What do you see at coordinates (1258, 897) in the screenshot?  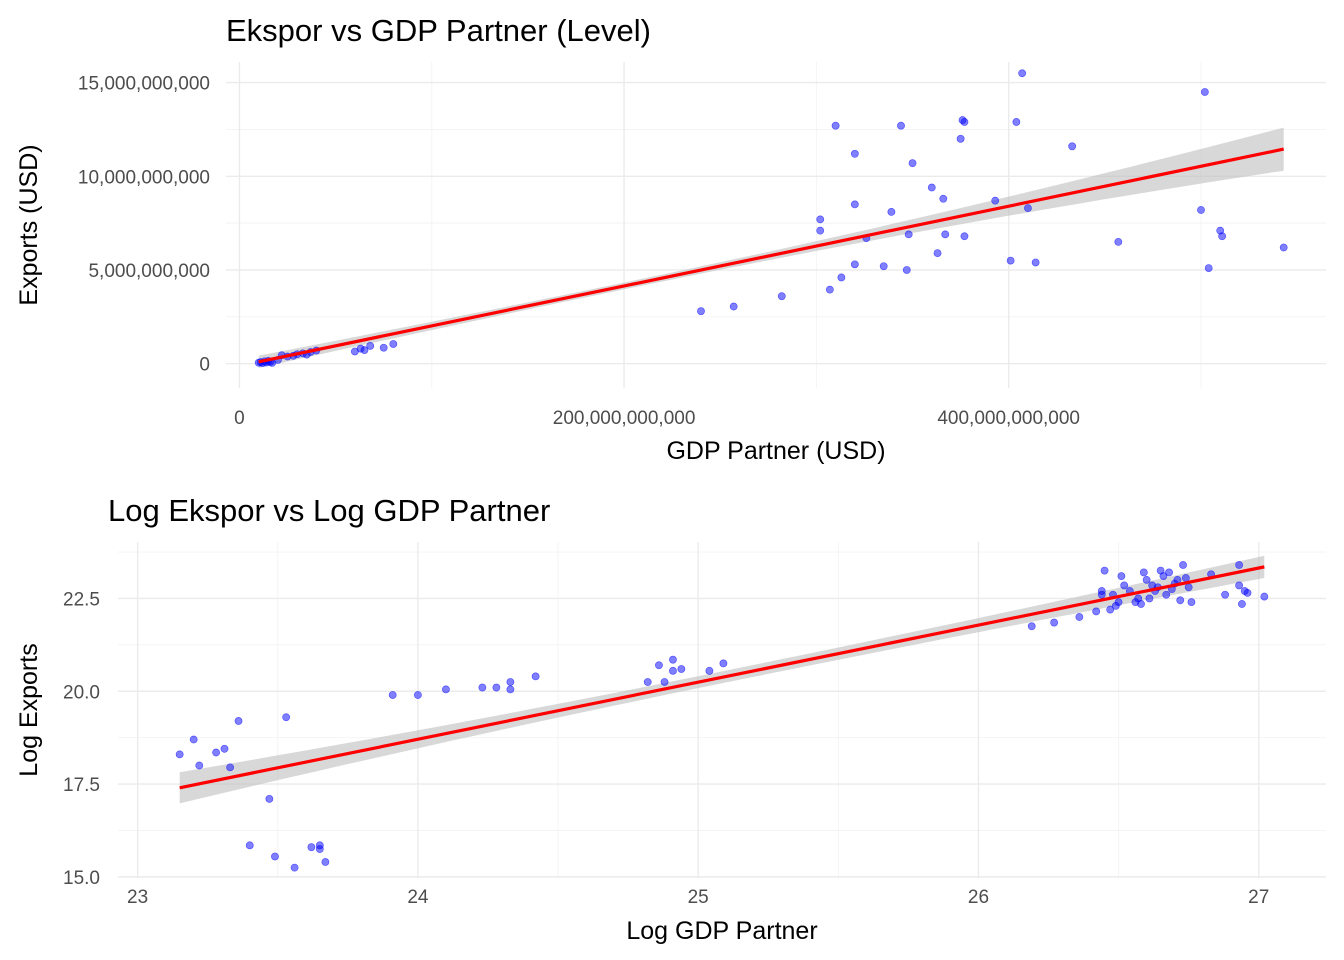 I see `x-tick-label: 27` at bounding box center [1258, 897].